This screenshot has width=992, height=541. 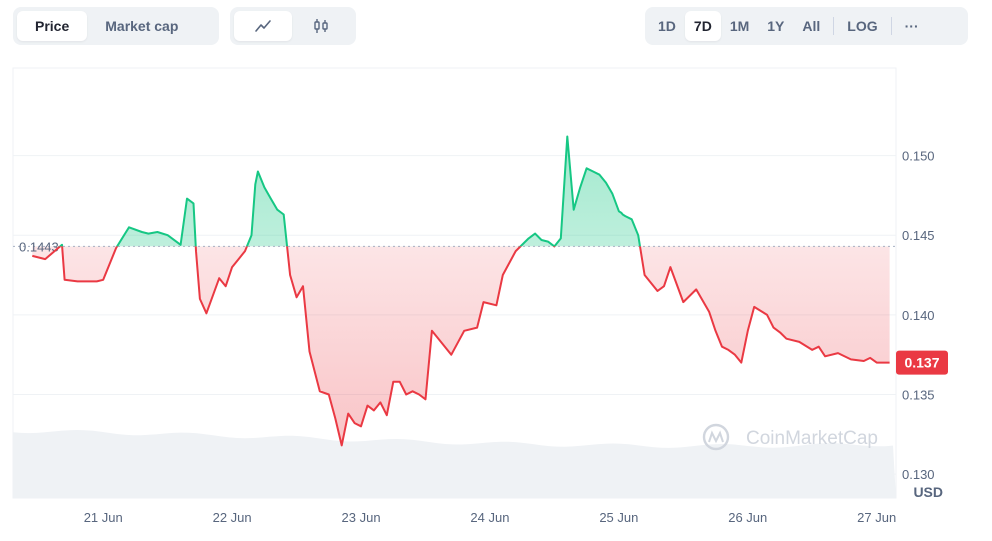 I want to click on current-price-label: 0.137, so click(x=921, y=363).